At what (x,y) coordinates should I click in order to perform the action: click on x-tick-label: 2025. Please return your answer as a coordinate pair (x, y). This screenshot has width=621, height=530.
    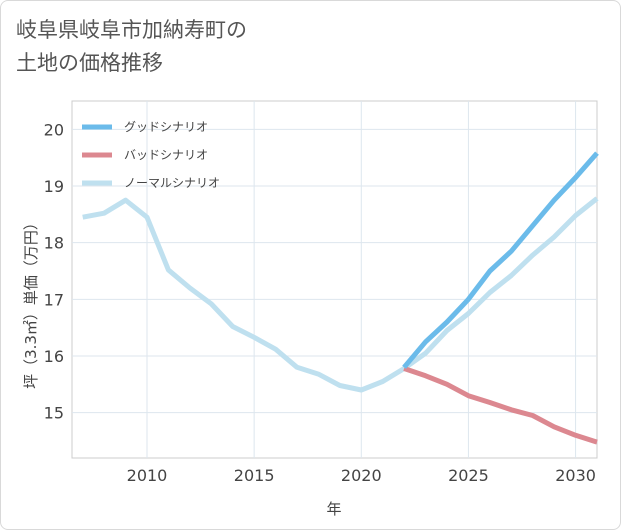
    Looking at the image, I should click on (468, 475).